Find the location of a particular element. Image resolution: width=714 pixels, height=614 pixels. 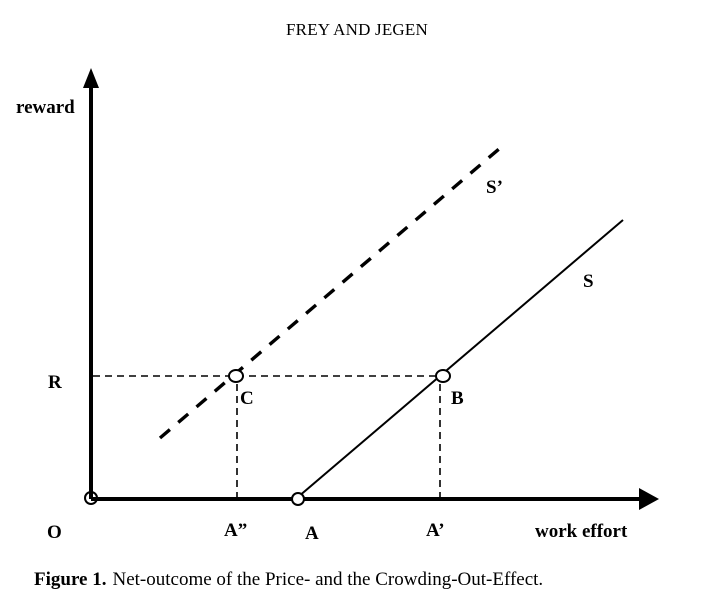

x-axis-label: work effort is located at coordinates (581, 531).